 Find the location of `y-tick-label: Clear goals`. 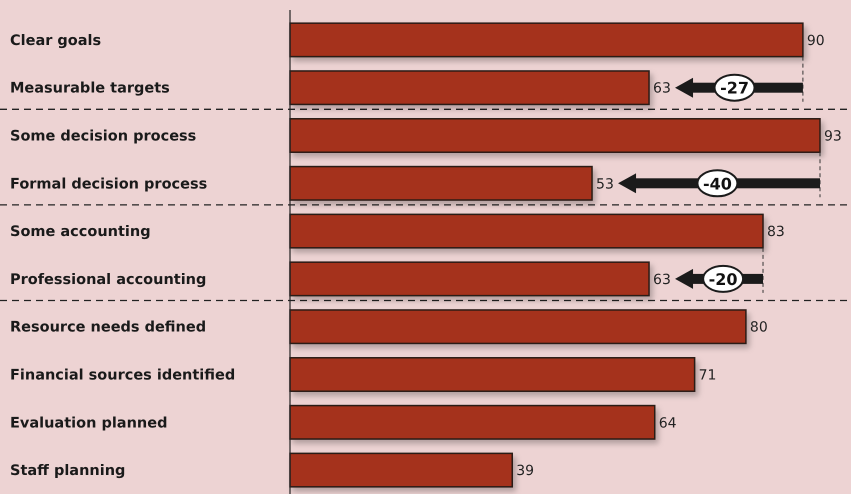

y-tick-label: Clear goals is located at coordinates (56, 40).